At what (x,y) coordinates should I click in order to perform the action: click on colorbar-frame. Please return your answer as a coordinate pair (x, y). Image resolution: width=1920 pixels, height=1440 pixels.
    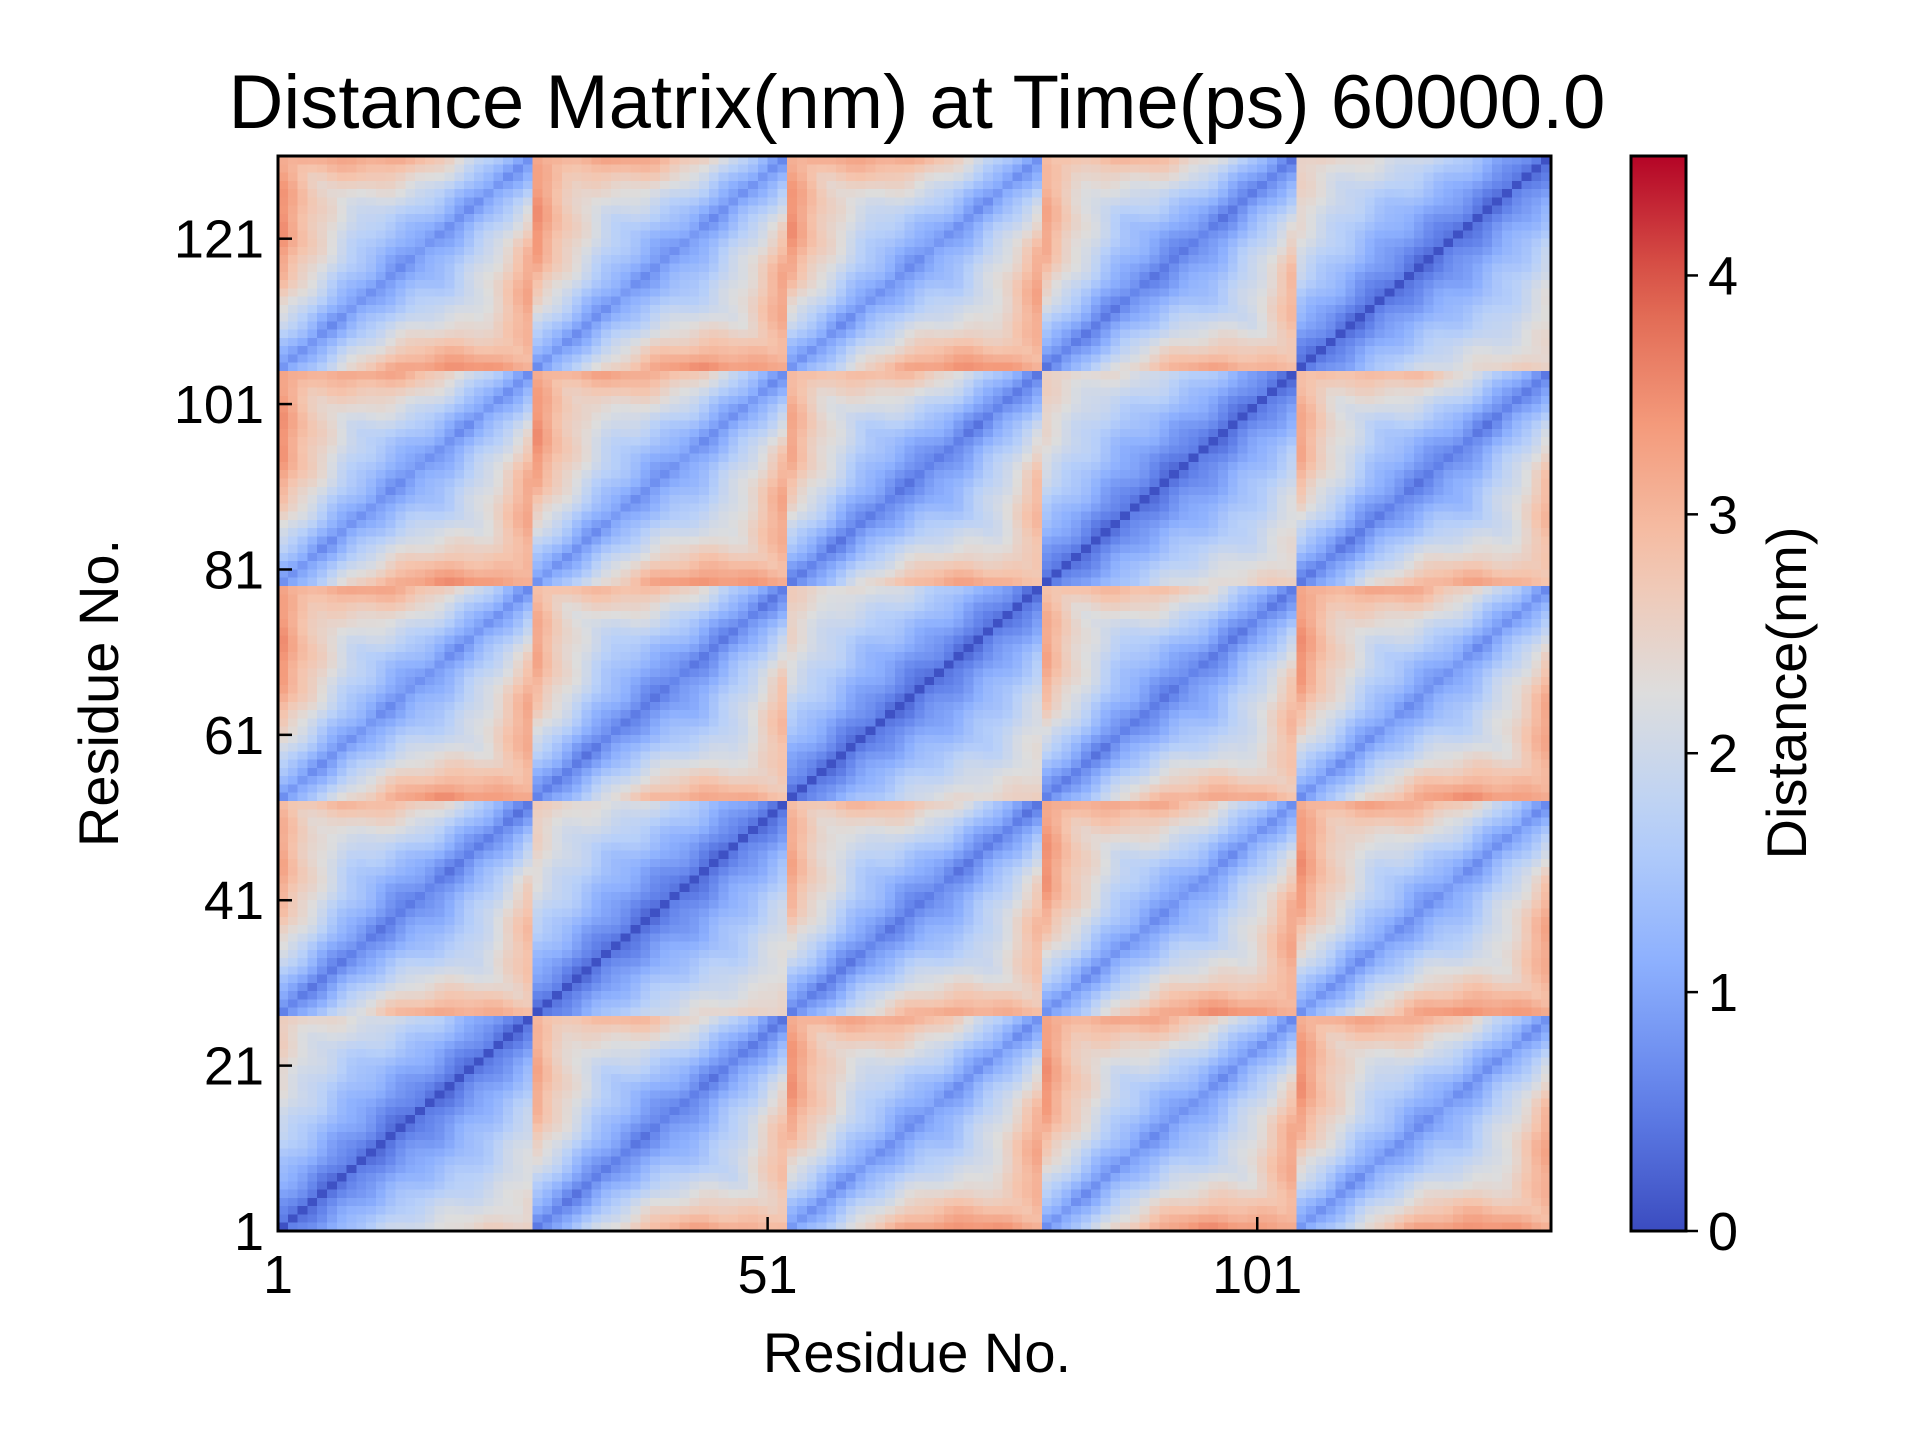
    Looking at the image, I should click on (1658, 693).